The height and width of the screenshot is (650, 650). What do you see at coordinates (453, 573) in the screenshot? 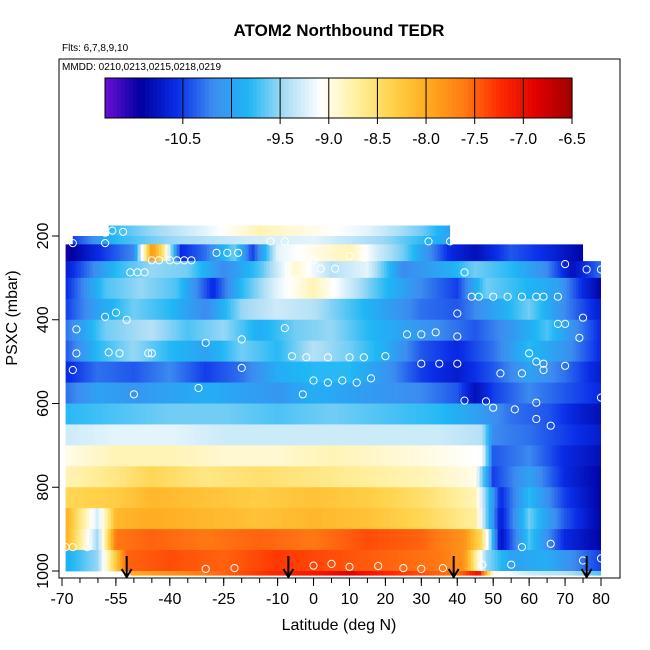
I see `arrow-head` at bounding box center [453, 573].